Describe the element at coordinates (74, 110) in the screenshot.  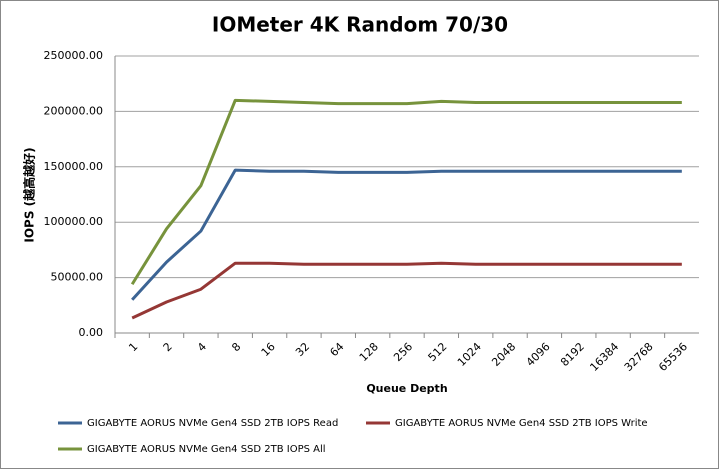
I see `y-tick-label: 200000.00` at that location.